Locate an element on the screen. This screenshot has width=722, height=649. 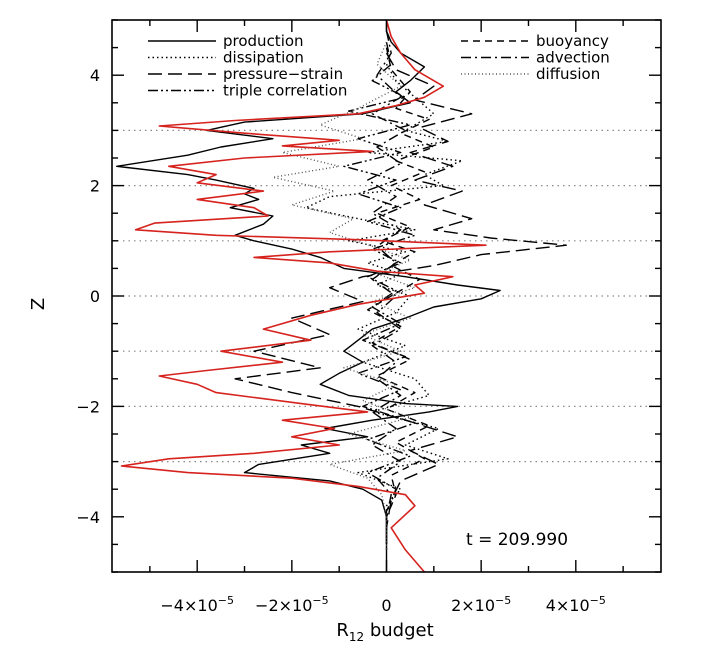
x-tick-mantissa: −2×10 is located at coordinates (283, 605).